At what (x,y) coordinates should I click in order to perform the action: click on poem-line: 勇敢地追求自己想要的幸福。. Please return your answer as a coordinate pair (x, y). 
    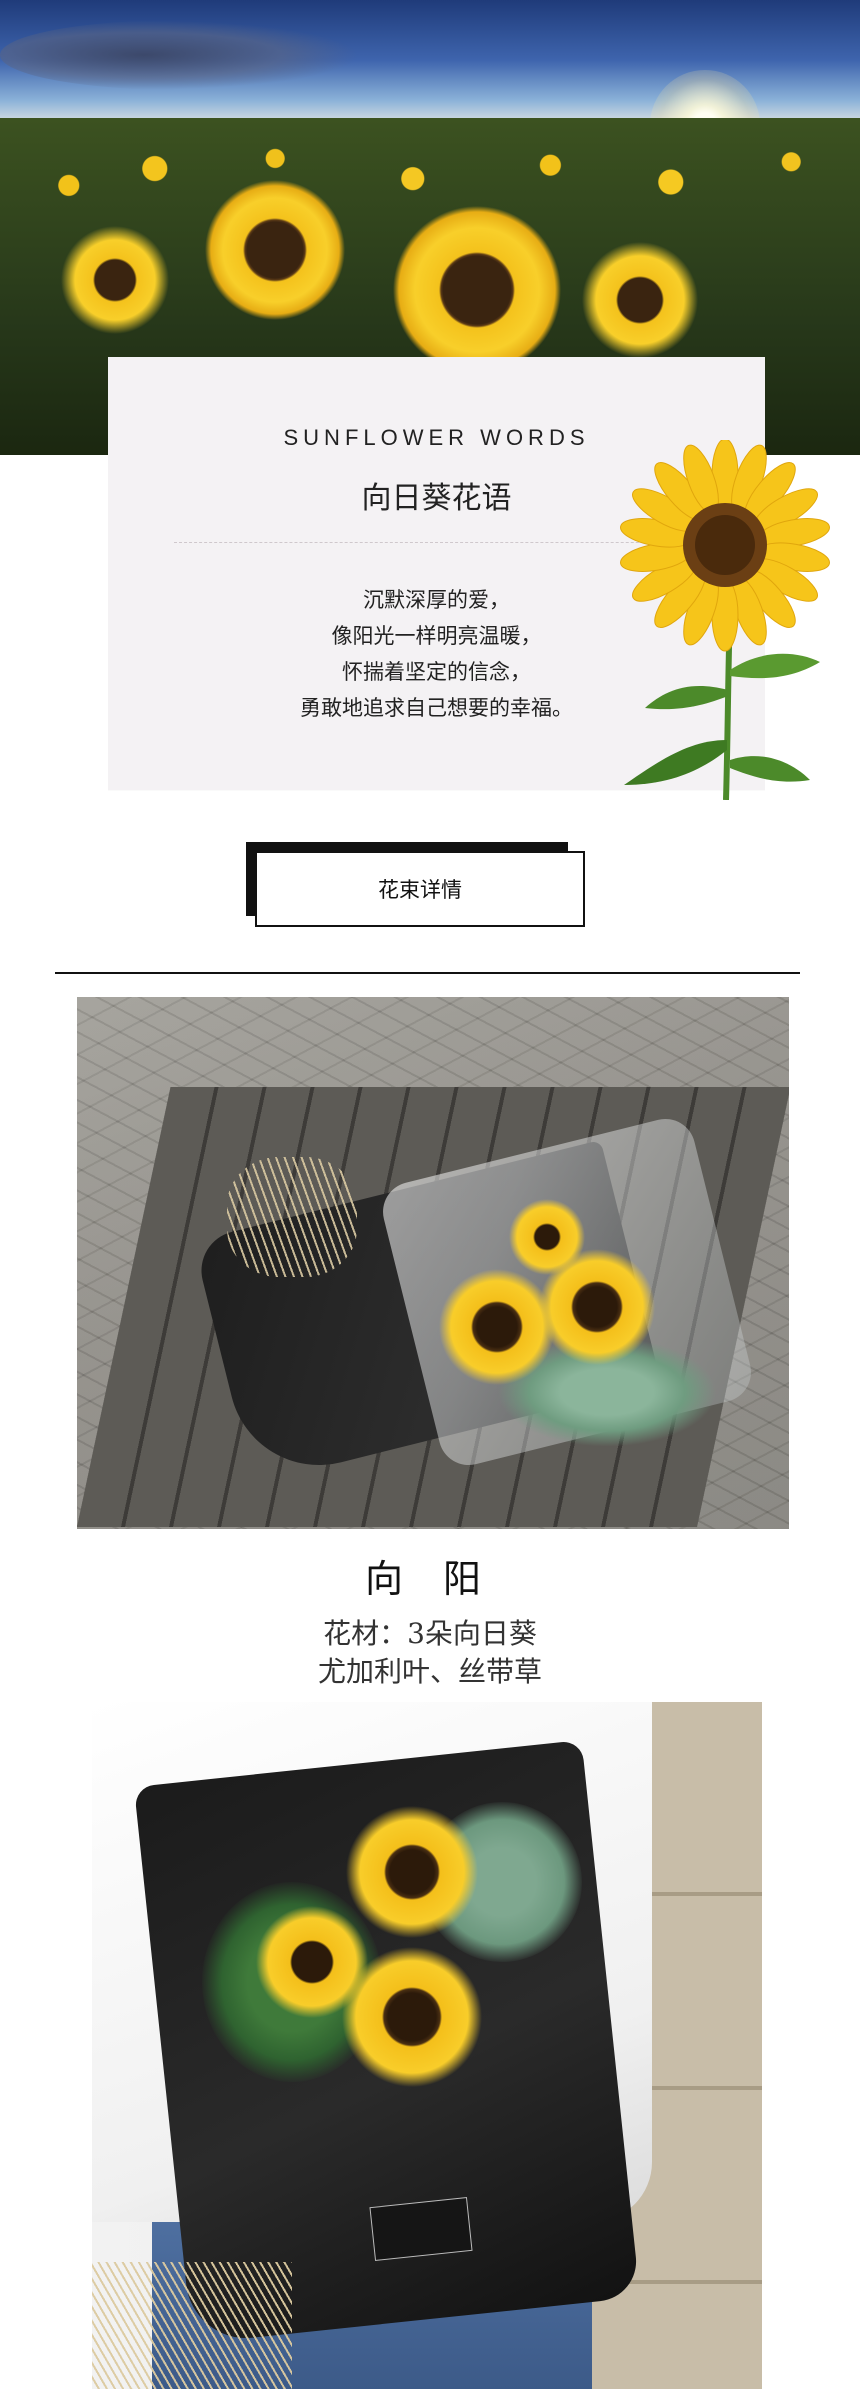
    Looking at the image, I should click on (436, 708).